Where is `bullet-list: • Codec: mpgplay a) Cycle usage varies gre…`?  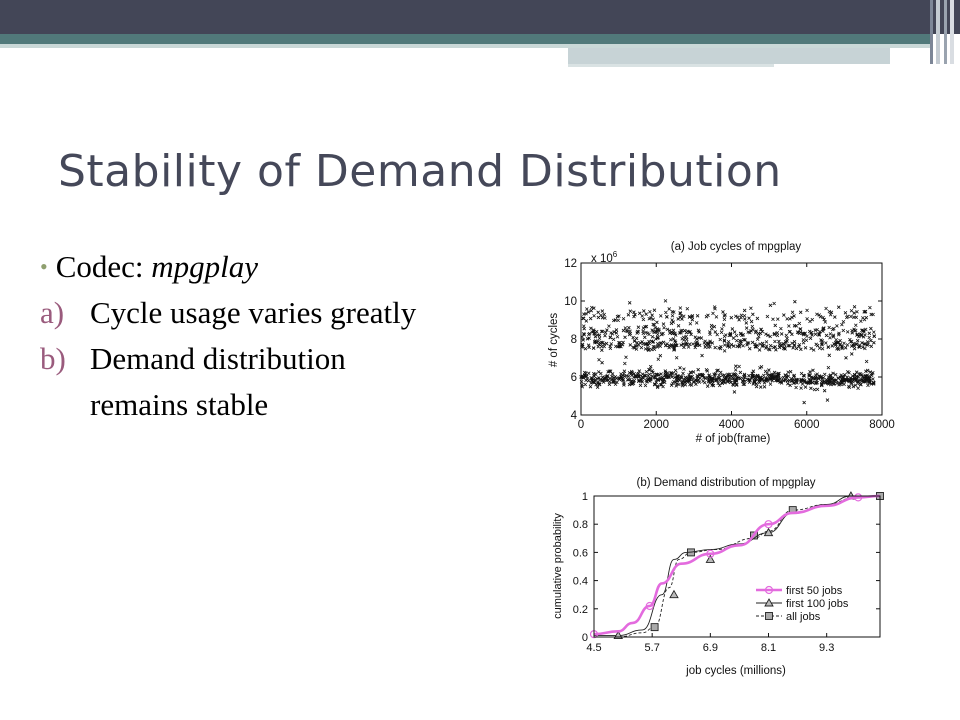 bullet-list: • Codec: mpgplay a) Cycle usage varies gre… is located at coordinates (228, 336).